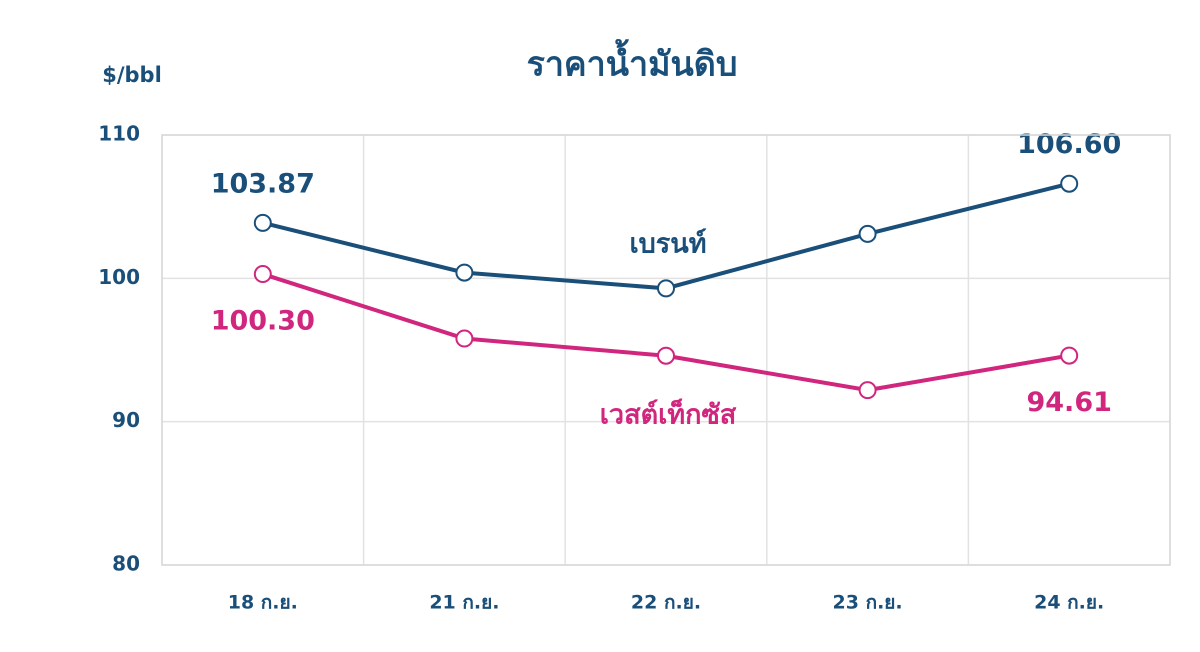 The height and width of the screenshot is (652, 1200). Describe the element at coordinates (263, 183) in the screenshot. I see `data-label: 103.87` at that location.